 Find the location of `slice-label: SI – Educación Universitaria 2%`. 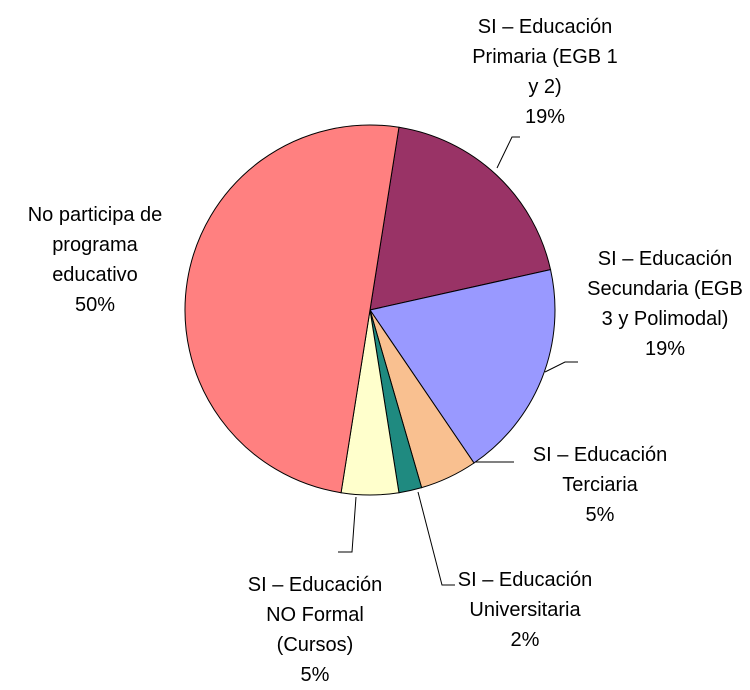

slice-label: SI – Educación Universitaria 2% is located at coordinates (525, 610).